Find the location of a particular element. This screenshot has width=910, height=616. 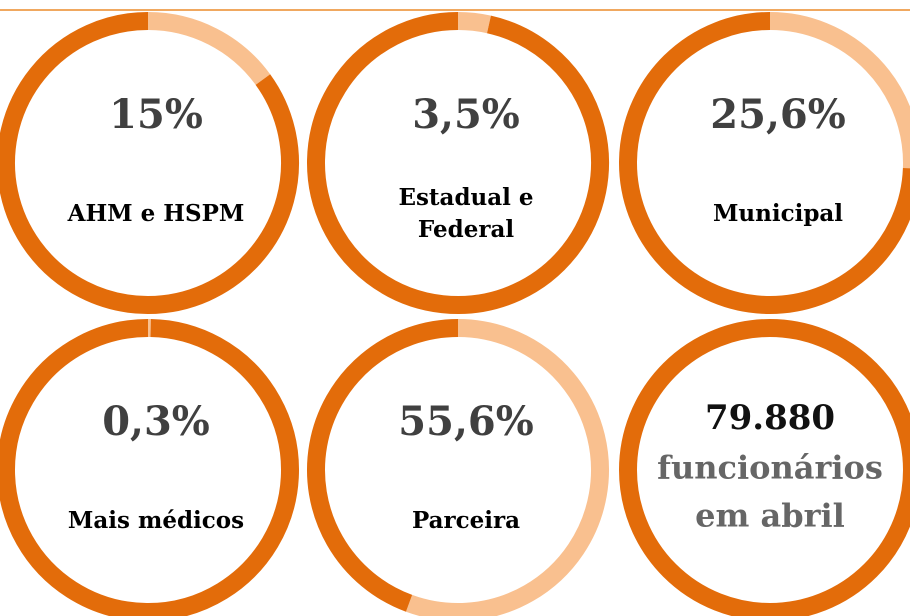

category-label: Municipal is located at coordinates (778, 213).